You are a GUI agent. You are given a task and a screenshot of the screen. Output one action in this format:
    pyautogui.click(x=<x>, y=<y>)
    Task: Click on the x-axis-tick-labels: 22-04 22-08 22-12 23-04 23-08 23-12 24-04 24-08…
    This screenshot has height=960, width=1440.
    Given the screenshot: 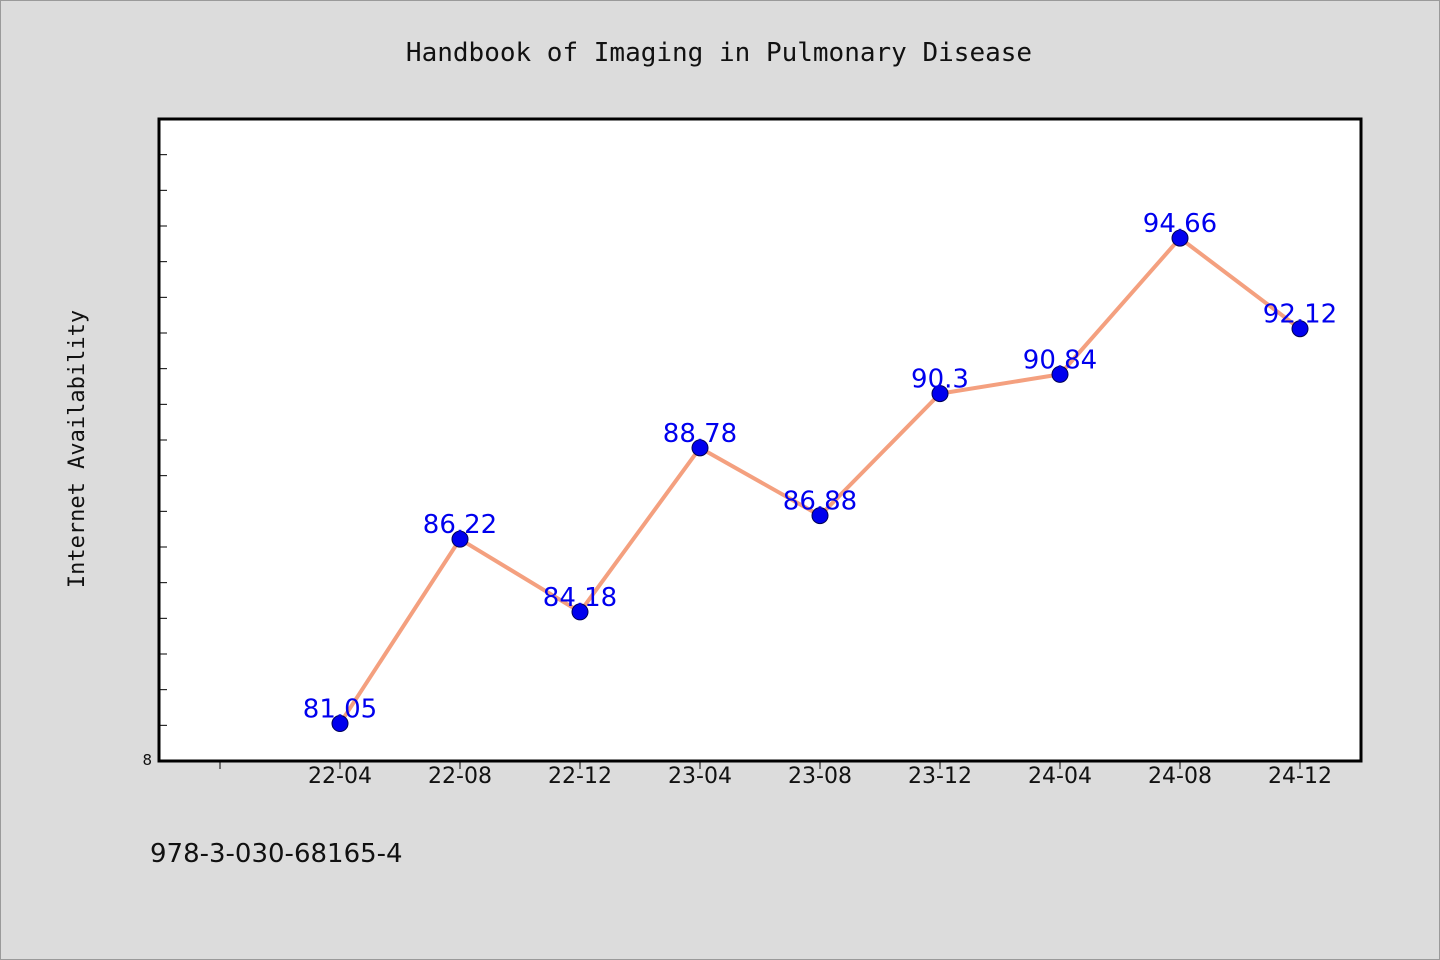 What is the action you would take?
    pyautogui.click(x=820, y=776)
    